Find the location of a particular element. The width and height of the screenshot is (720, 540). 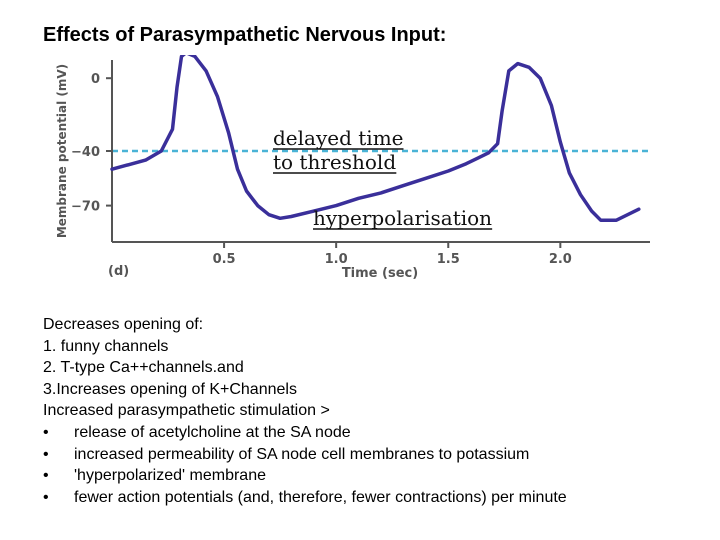

x-tick-label: 0.5 is located at coordinates (224, 259).